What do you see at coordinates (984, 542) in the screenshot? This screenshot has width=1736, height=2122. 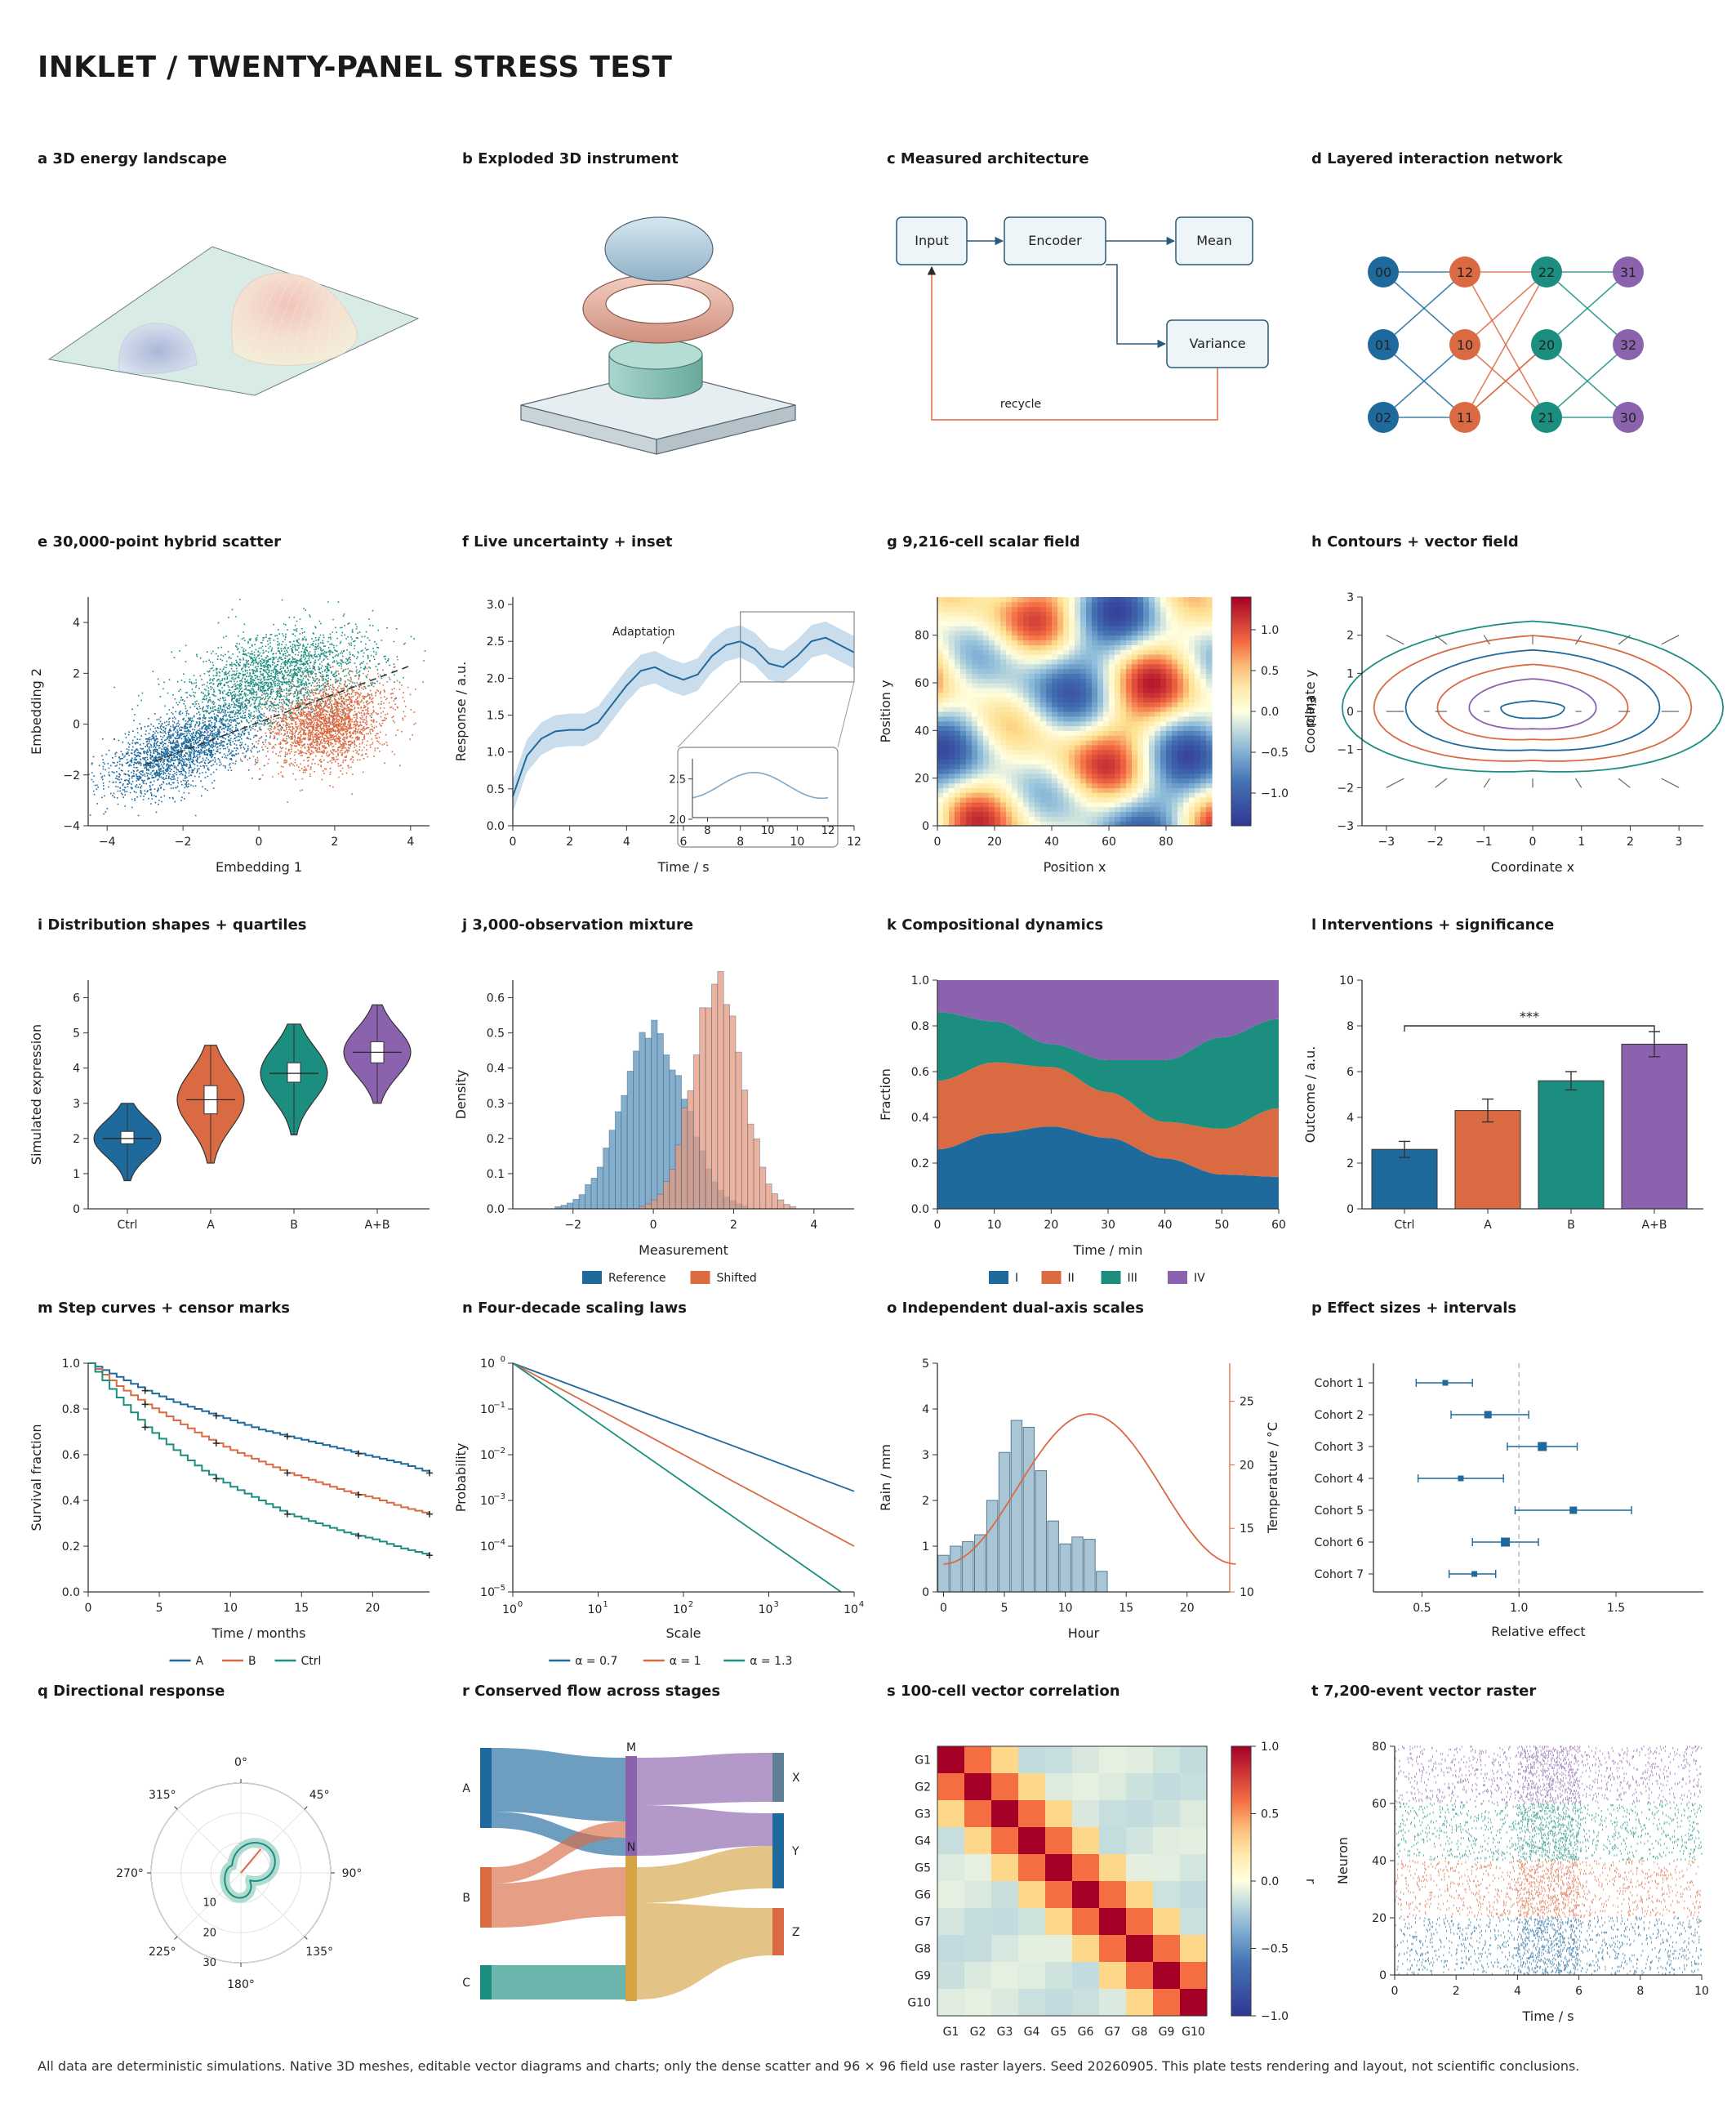 I see `panel-title: g 9,216-cell scalar field` at bounding box center [984, 542].